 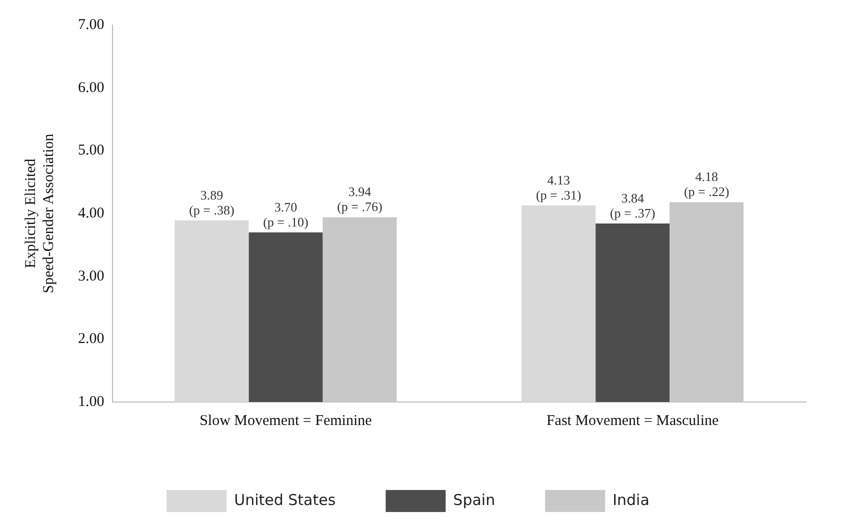 I want to click on data-label: 4.13 (p = .31), so click(x=559, y=187).